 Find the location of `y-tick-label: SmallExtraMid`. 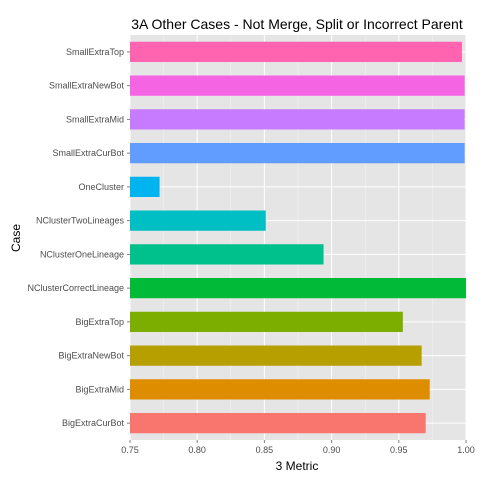

y-tick-label: SmallExtraMid is located at coordinates (95, 119).